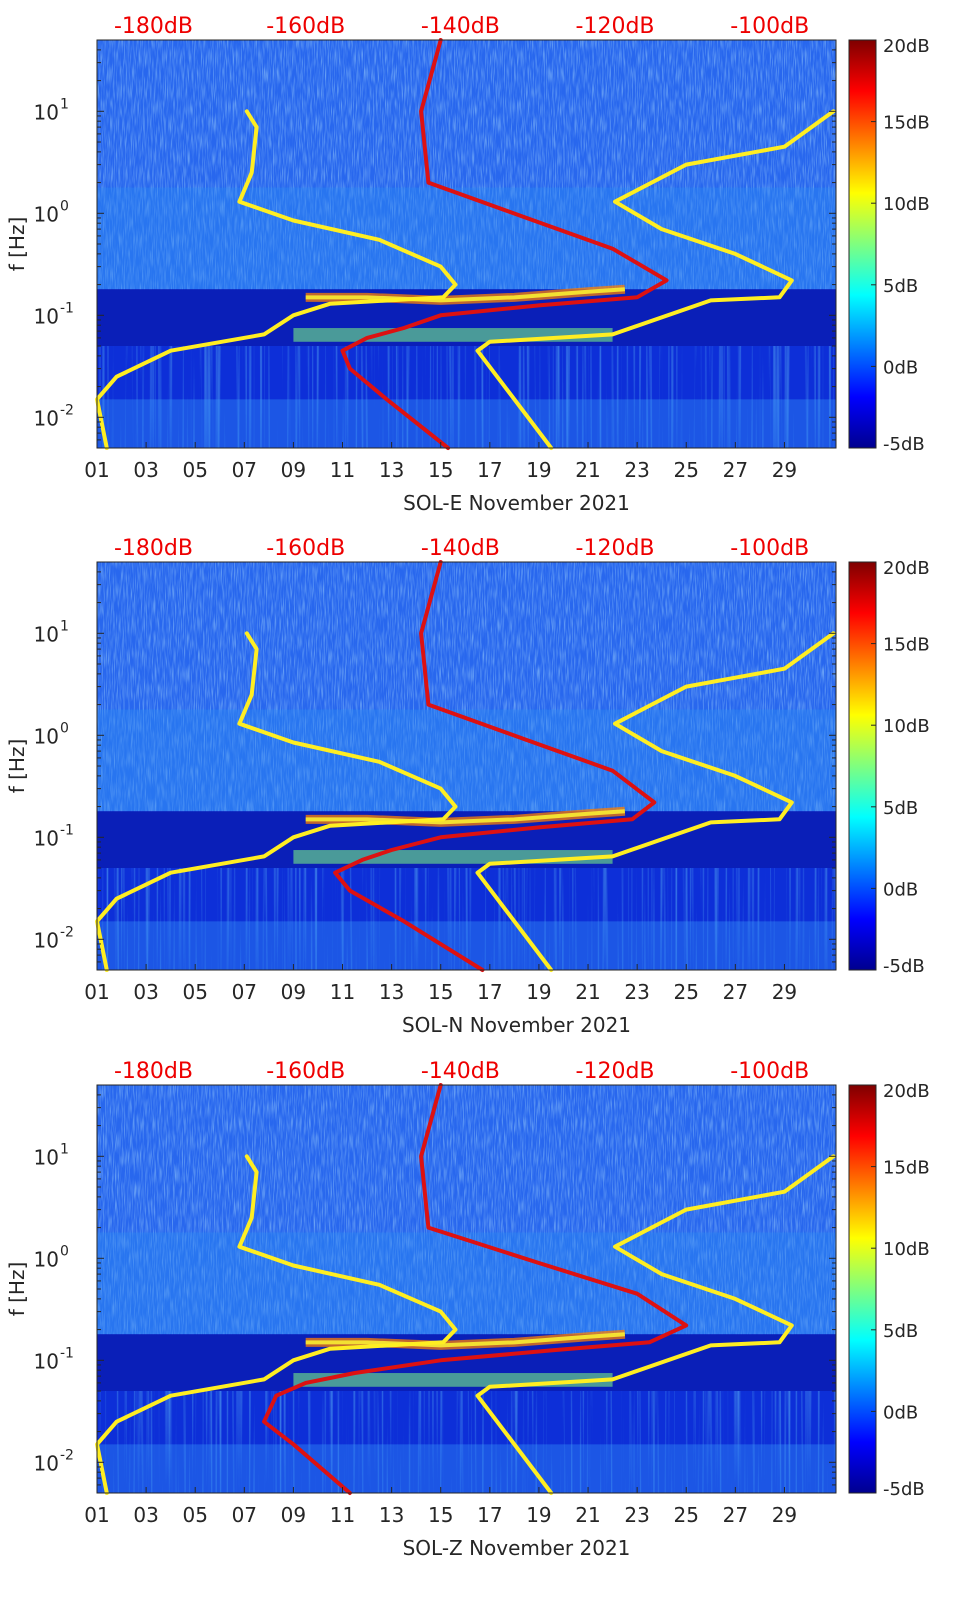 This screenshot has width=962, height=1599. I want to click on x-axis-label: SOL-Z November 2021, so click(517, 1548).